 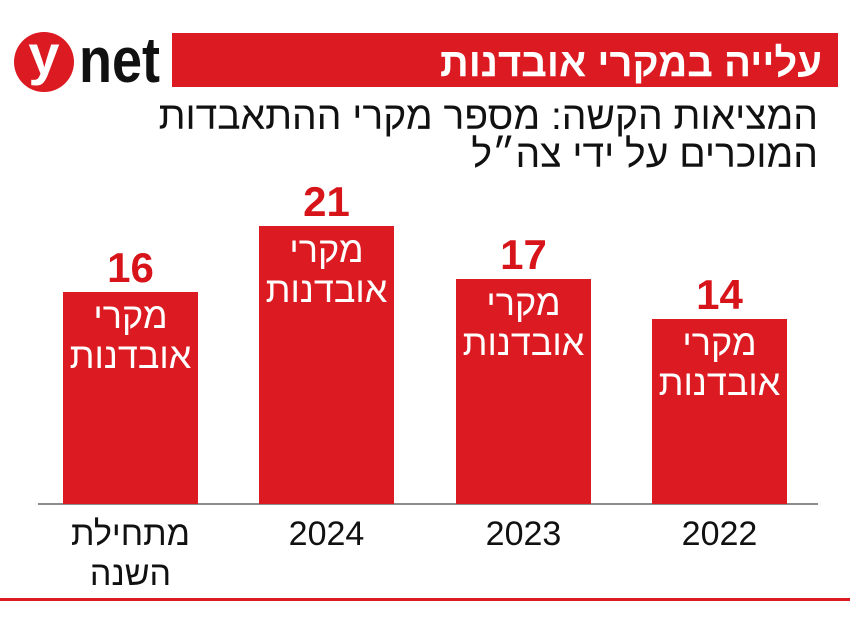 What do you see at coordinates (631, 63) in the screenshot?
I see `chart-title: עלייה במקרי אובדנות` at bounding box center [631, 63].